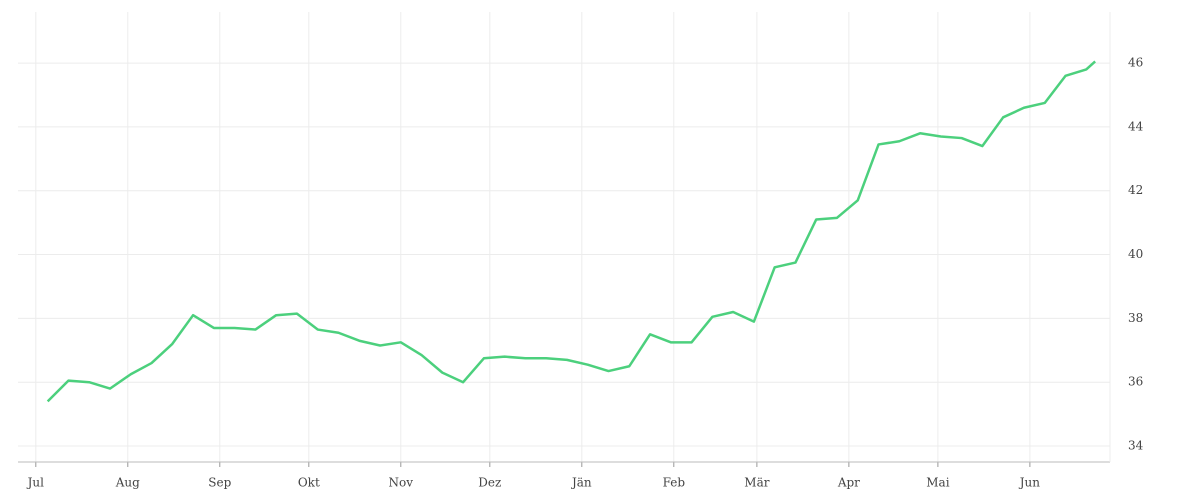 This screenshot has width=1200, height=500. Describe the element at coordinates (848, 483) in the screenshot. I see `x-tick-label: Apr` at that location.